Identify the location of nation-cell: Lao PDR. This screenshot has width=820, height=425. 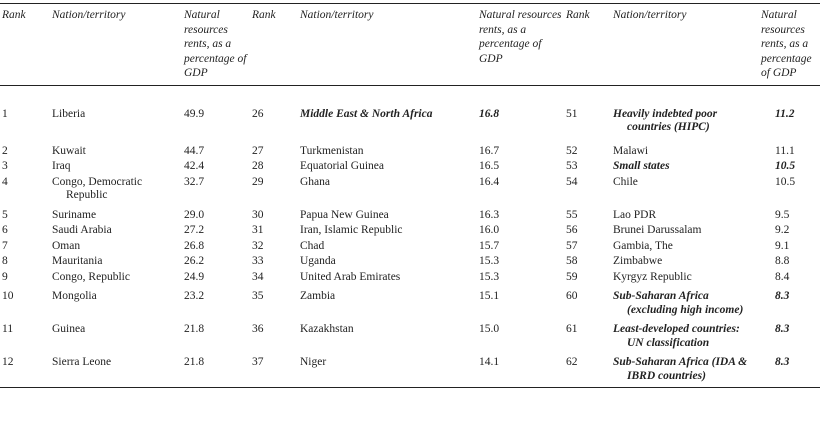
(635, 214).